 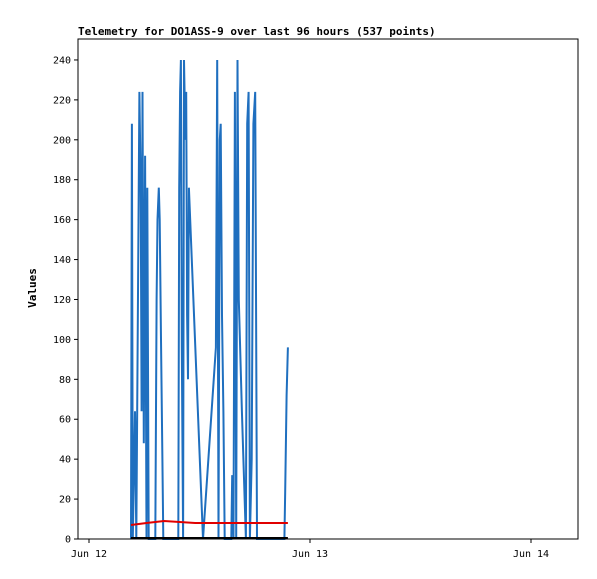 What do you see at coordinates (65, 460) in the screenshot?
I see `y-tick-label: 40` at bounding box center [65, 460].